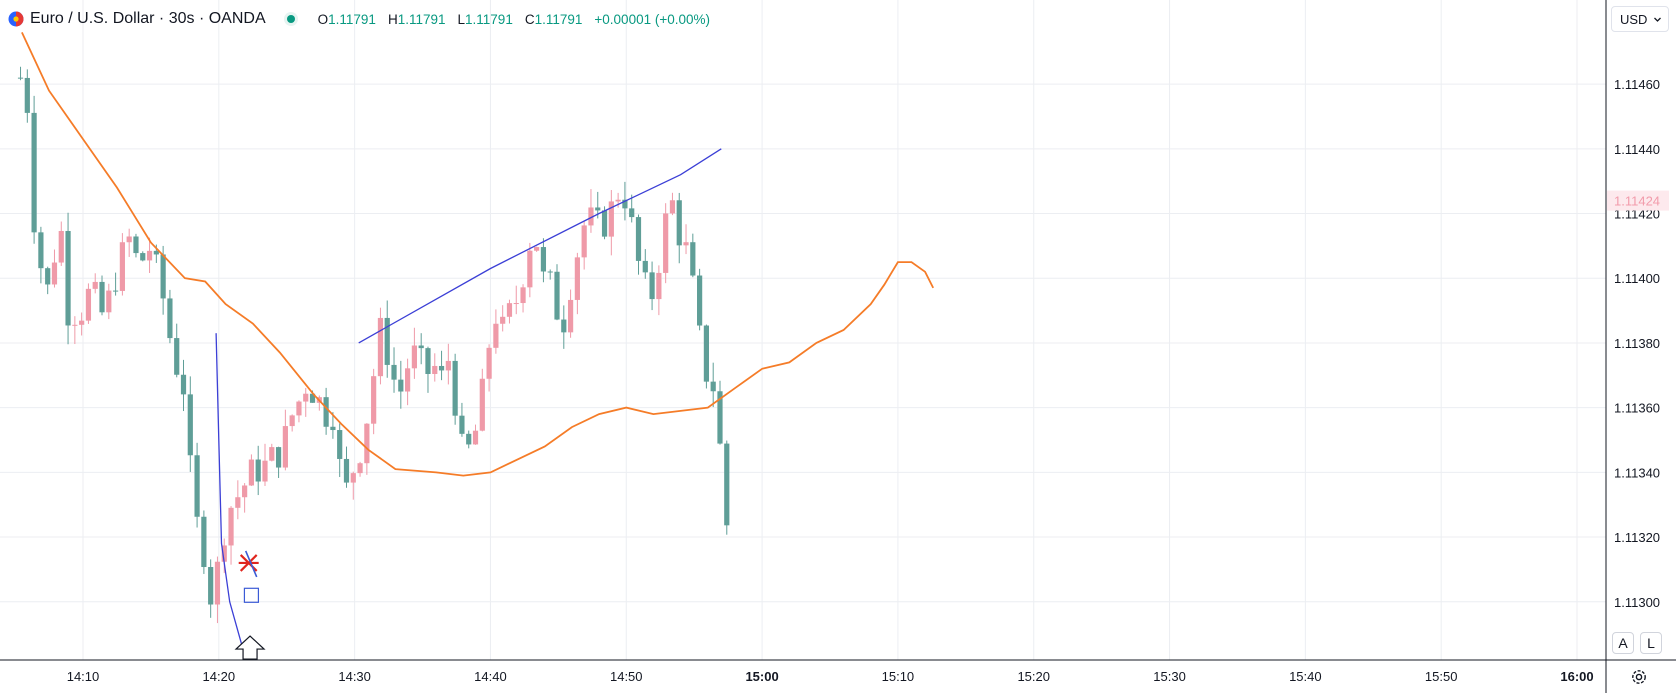 The width and height of the screenshot is (1676, 693). I want to click on gear-icon, so click(1639, 677).